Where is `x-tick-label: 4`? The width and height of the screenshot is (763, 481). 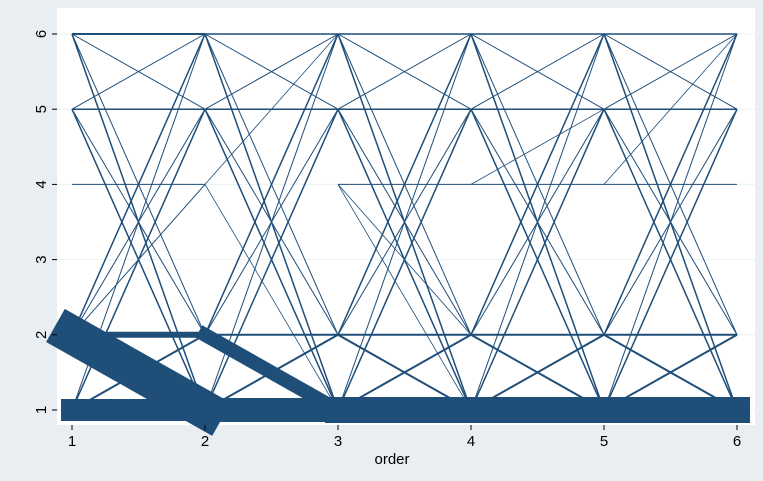 x-tick-label: 4 is located at coordinates (471, 441).